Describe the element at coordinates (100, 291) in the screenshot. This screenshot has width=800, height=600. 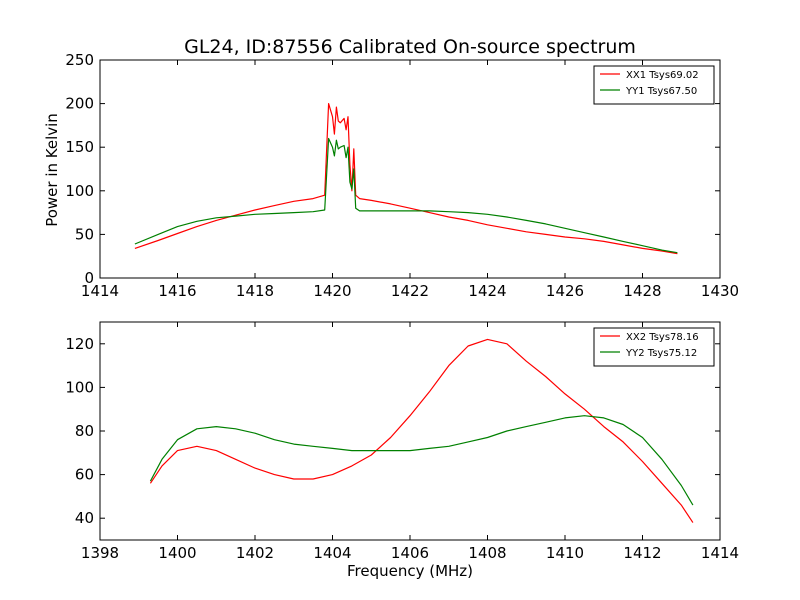
I see `x-tick-label-0-0: 1414` at that location.